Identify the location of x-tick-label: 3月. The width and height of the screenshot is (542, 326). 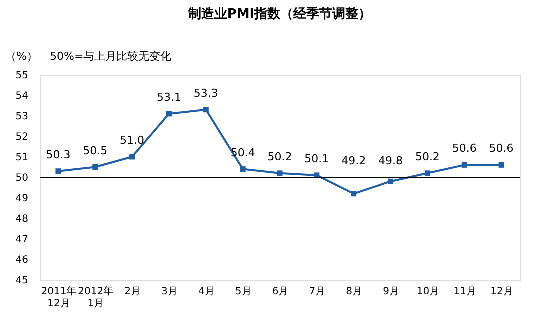
(170, 292).